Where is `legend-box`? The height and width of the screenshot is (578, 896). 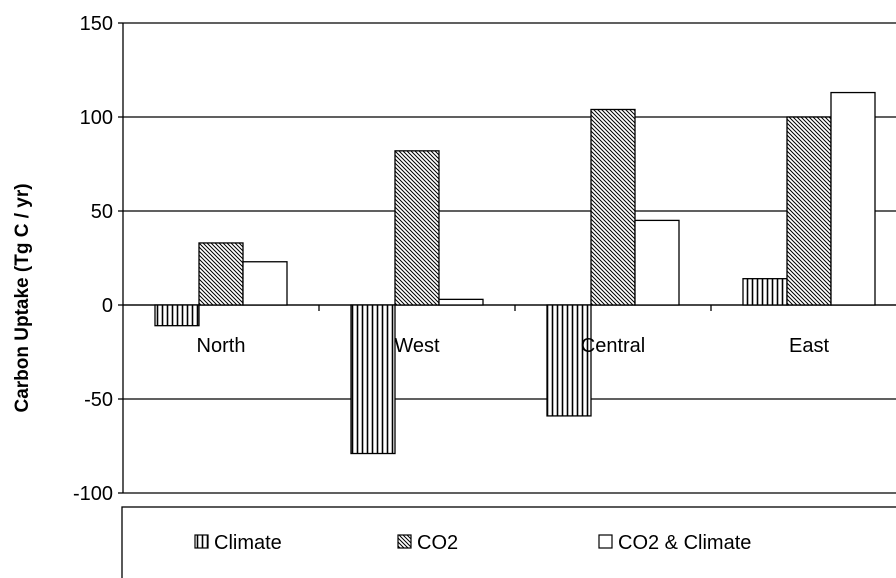
legend-box is located at coordinates (508, 542).